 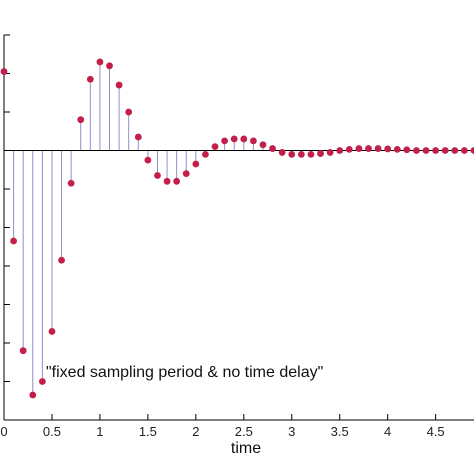 I want to click on x-tick-label: 4.5, so click(x=436, y=431).